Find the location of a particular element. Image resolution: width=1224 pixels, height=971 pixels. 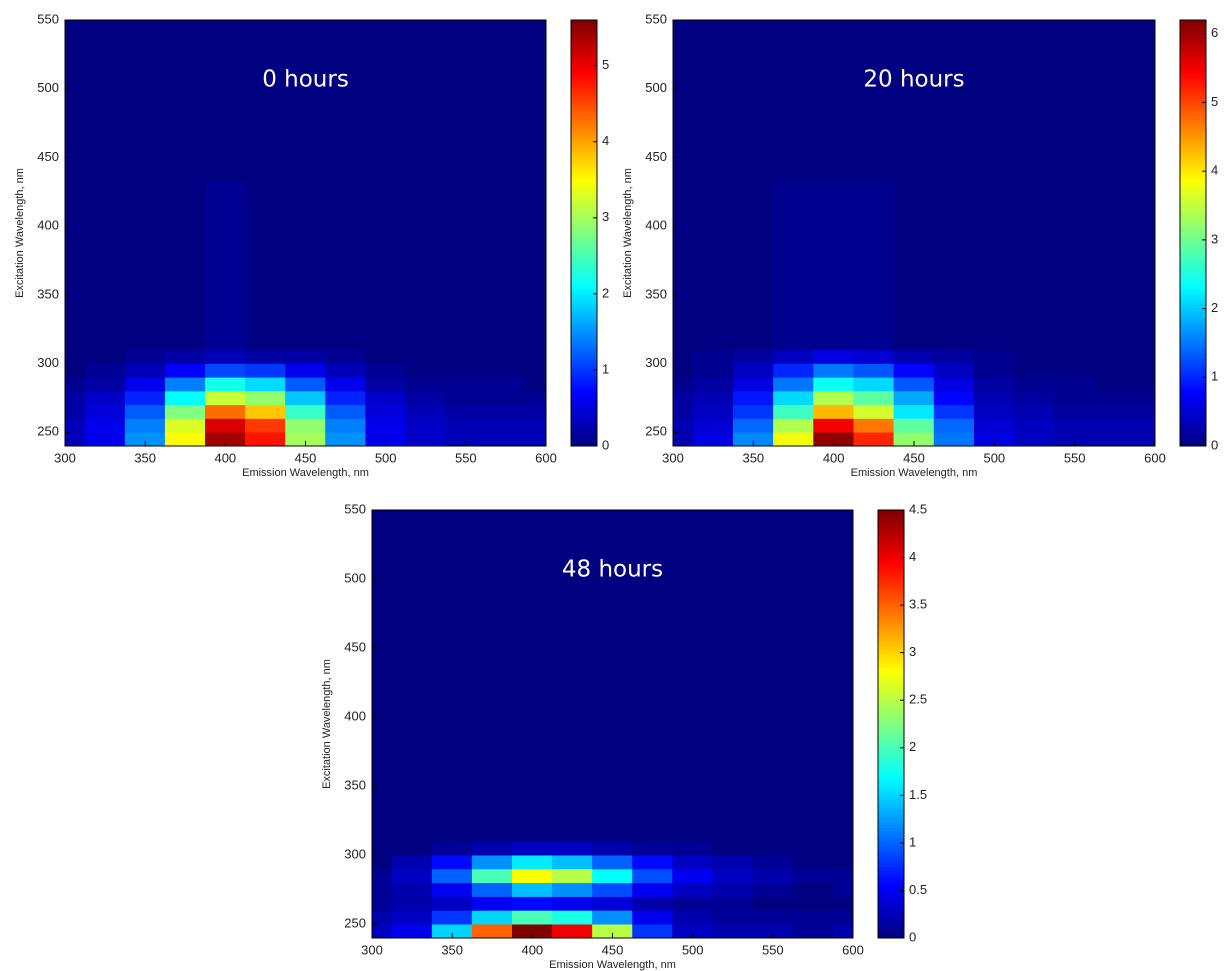

colorbar-frame is located at coordinates (584, 233).